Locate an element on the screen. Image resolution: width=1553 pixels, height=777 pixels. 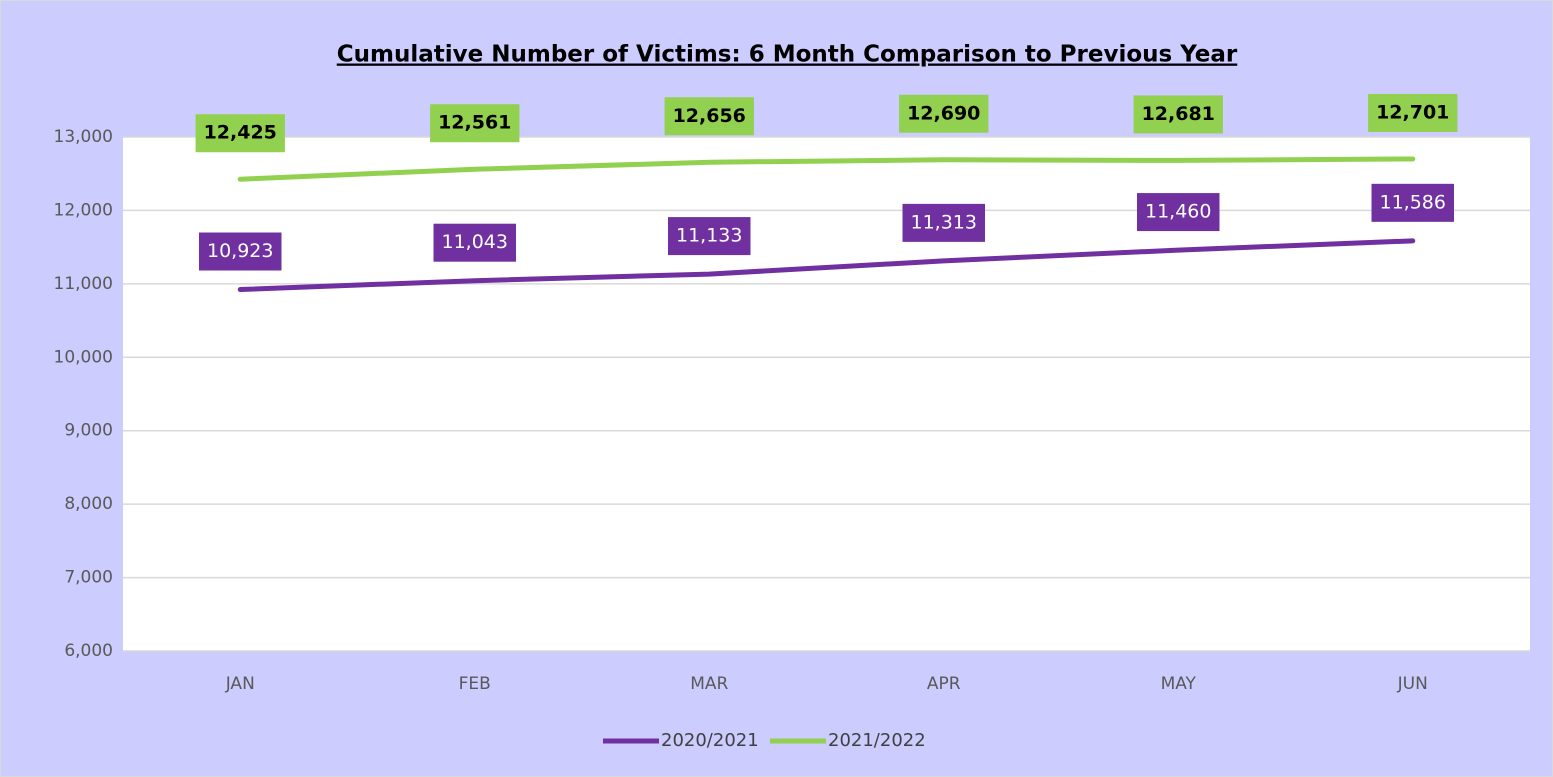
x-tick-label: JAN is located at coordinates (240, 684).